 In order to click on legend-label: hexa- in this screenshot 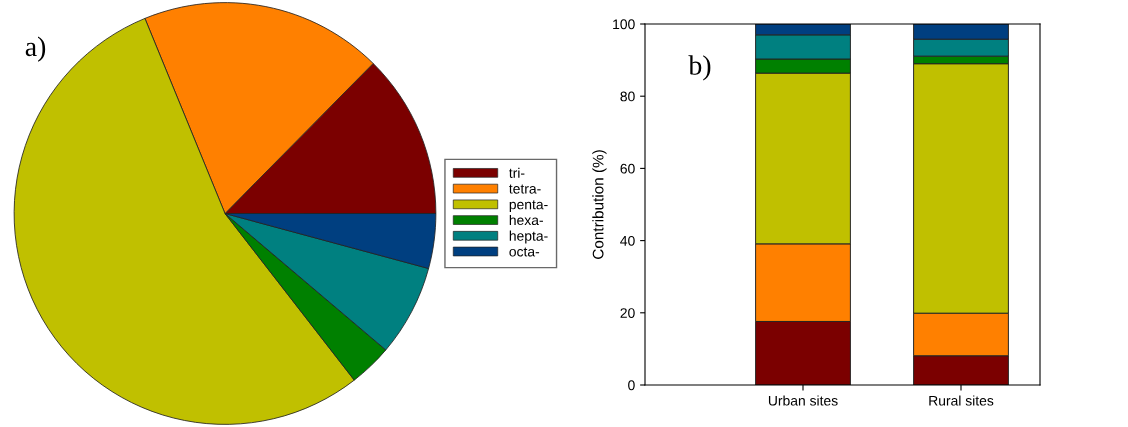, I will do `click(526, 220)`.